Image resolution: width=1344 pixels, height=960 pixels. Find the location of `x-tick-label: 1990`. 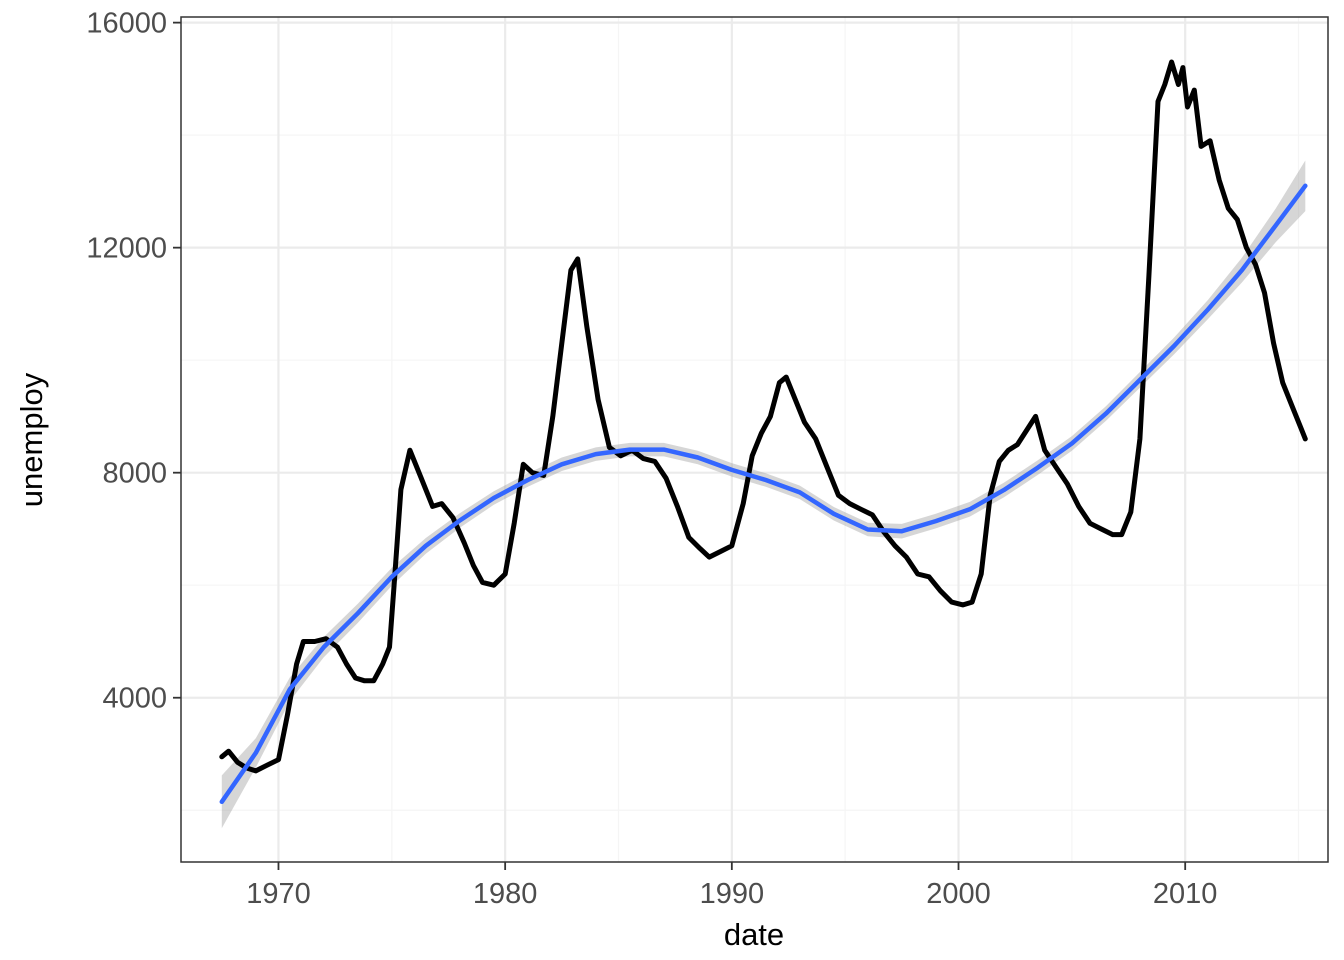

x-tick-label: 1990 is located at coordinates (732, 894).